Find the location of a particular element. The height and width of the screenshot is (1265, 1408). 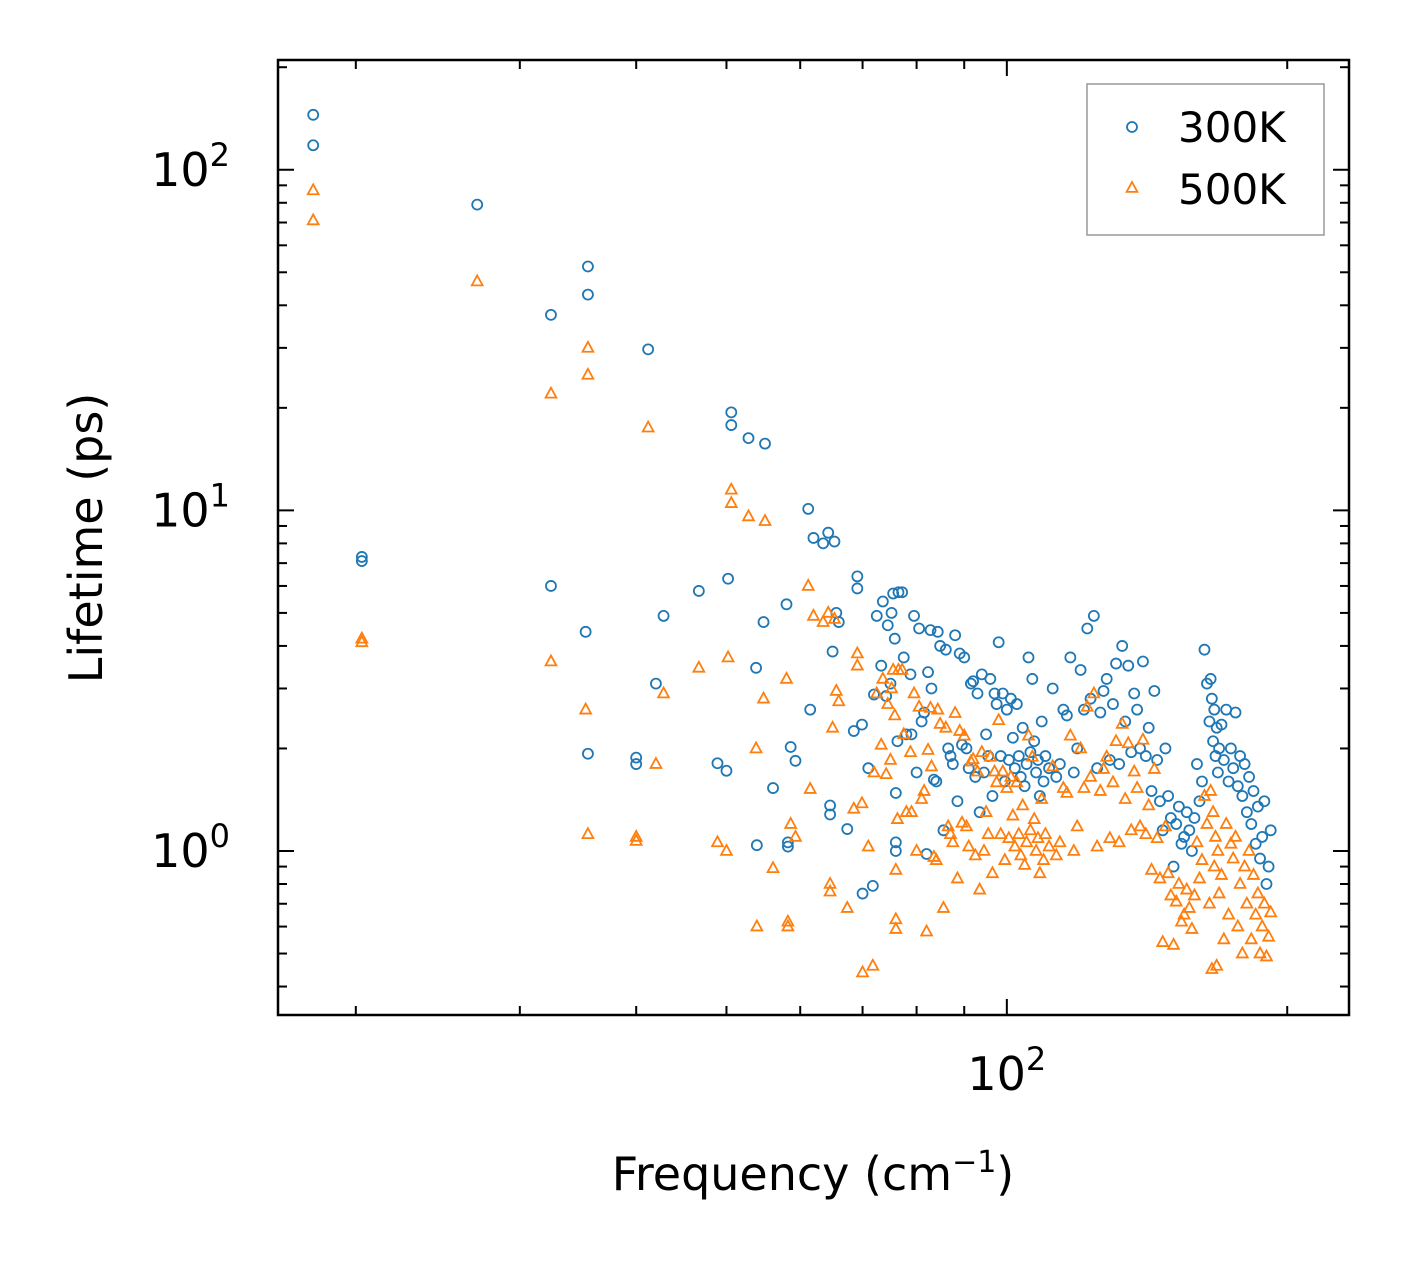

y-tick-label: 102 is located at coordinates (190, 166).